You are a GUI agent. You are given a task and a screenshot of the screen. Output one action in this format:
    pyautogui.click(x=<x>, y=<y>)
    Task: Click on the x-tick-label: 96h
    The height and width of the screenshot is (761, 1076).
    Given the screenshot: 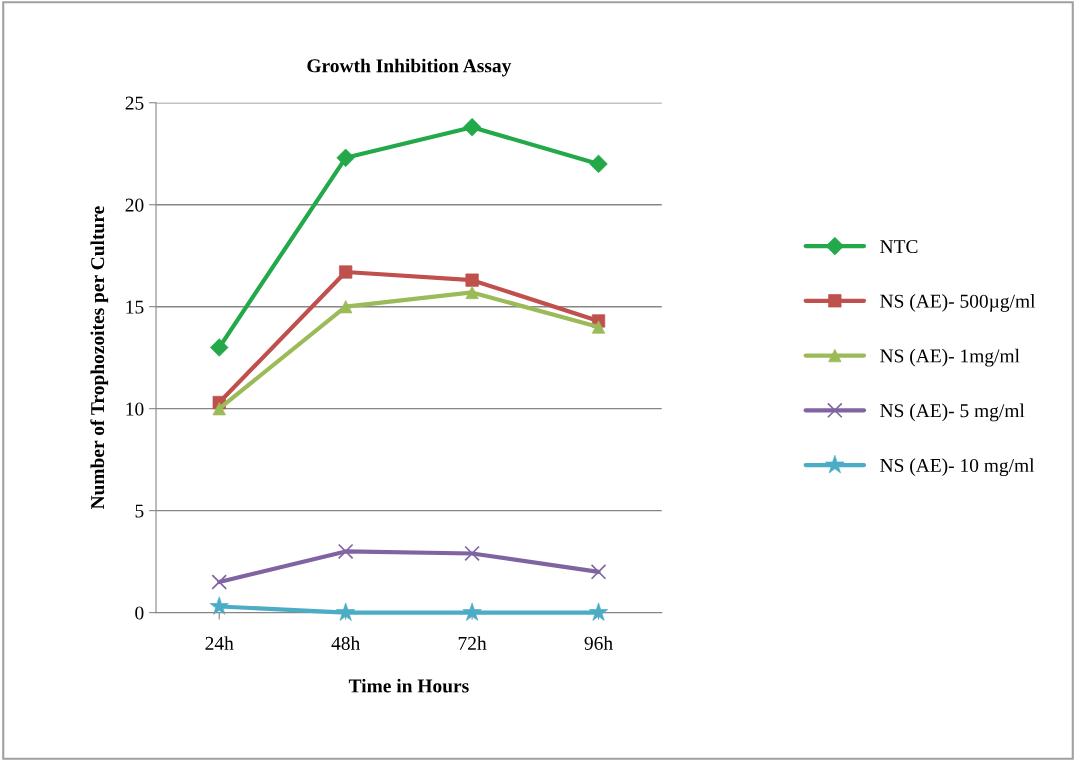 What is the action you would take?
    pyautogui.click(x=598, y=643)
    